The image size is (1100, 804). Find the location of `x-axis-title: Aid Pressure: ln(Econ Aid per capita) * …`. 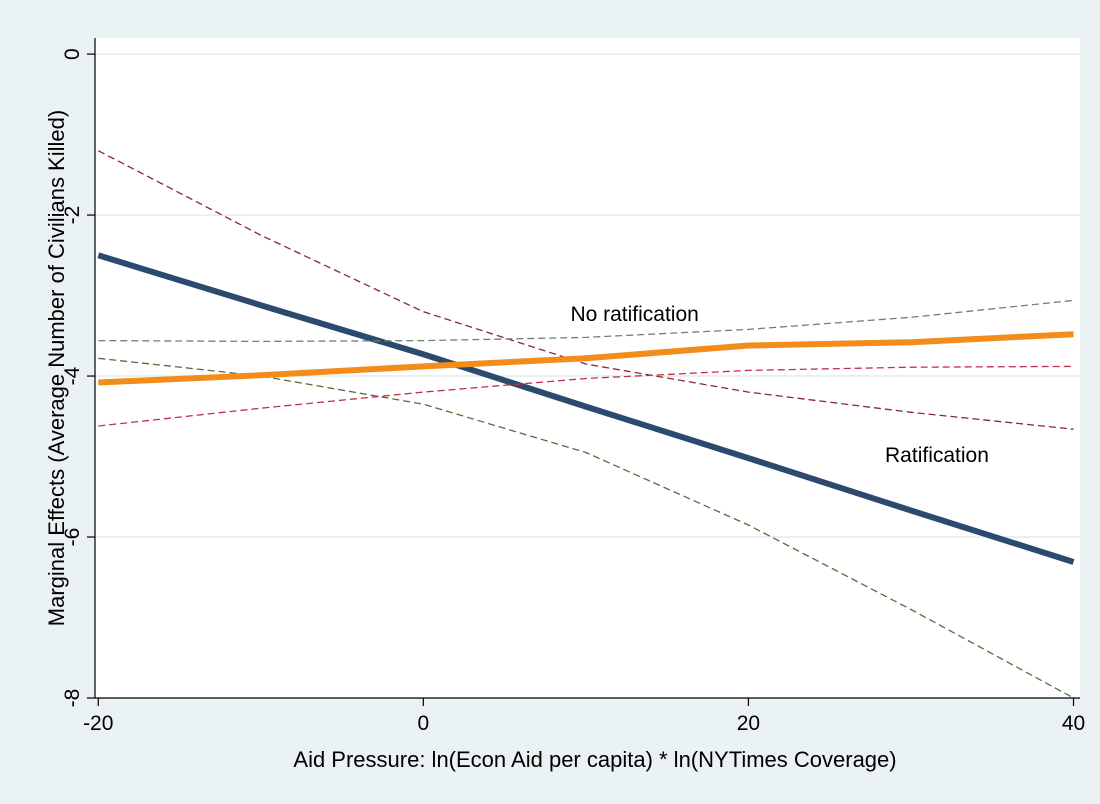

x-axis-title: Aid Pressure: ln(Econ Aid per capita) * … is located at coordinates (594, 759).